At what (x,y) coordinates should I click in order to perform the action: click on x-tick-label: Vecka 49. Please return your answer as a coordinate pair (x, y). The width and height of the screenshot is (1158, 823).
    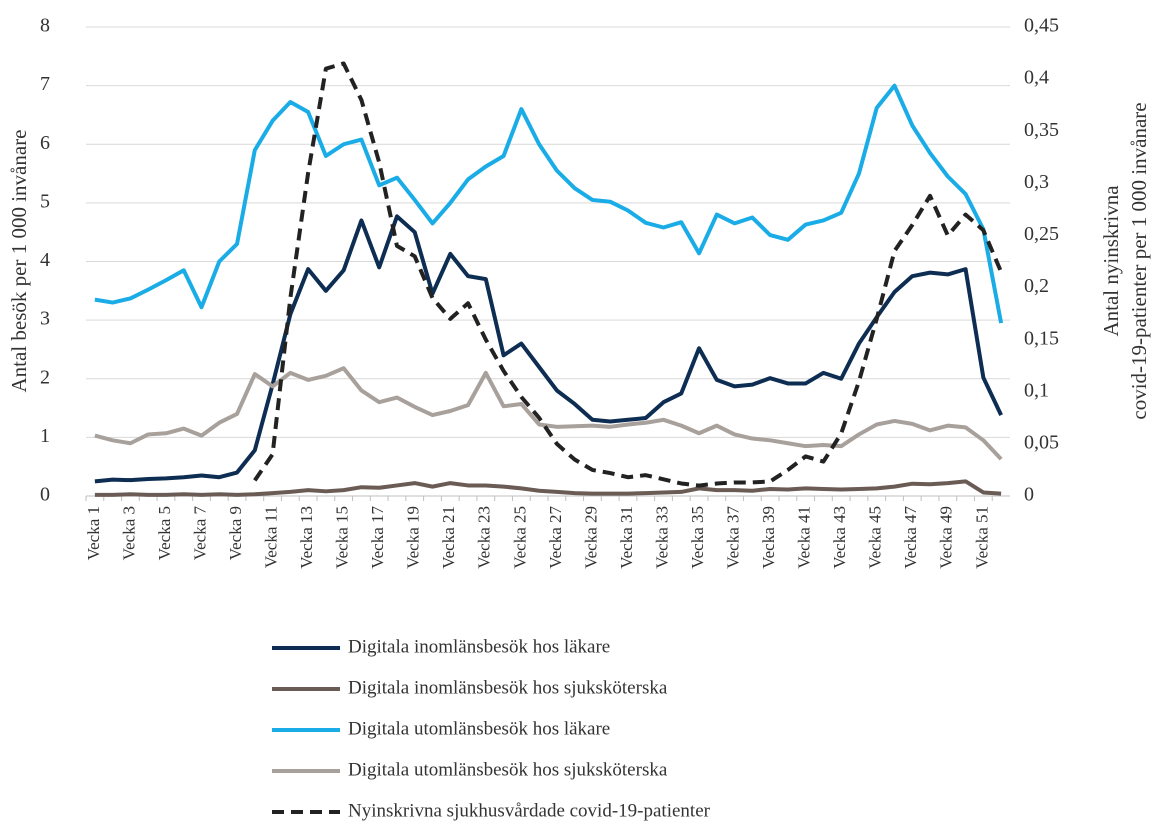
    Looking at the image, I should click on (946, 537).